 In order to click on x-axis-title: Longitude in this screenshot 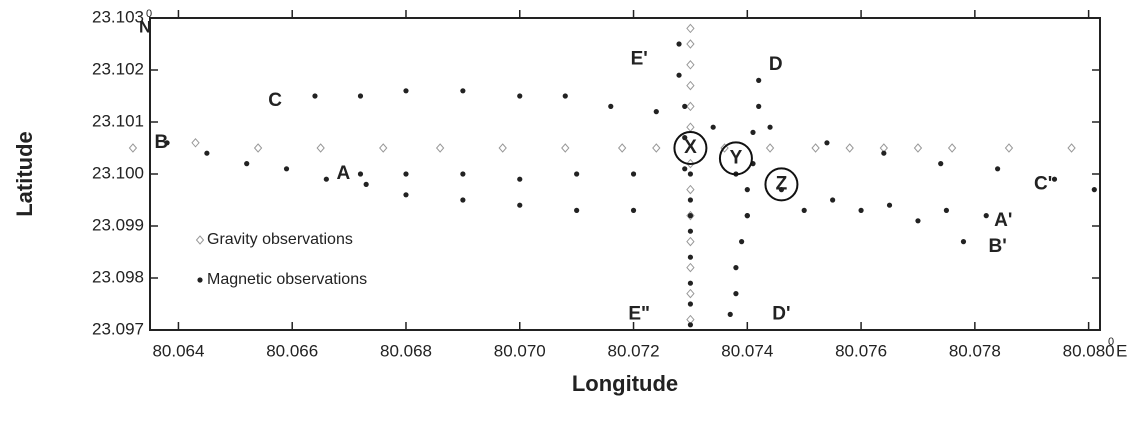, I will do `click(625, 383)`.